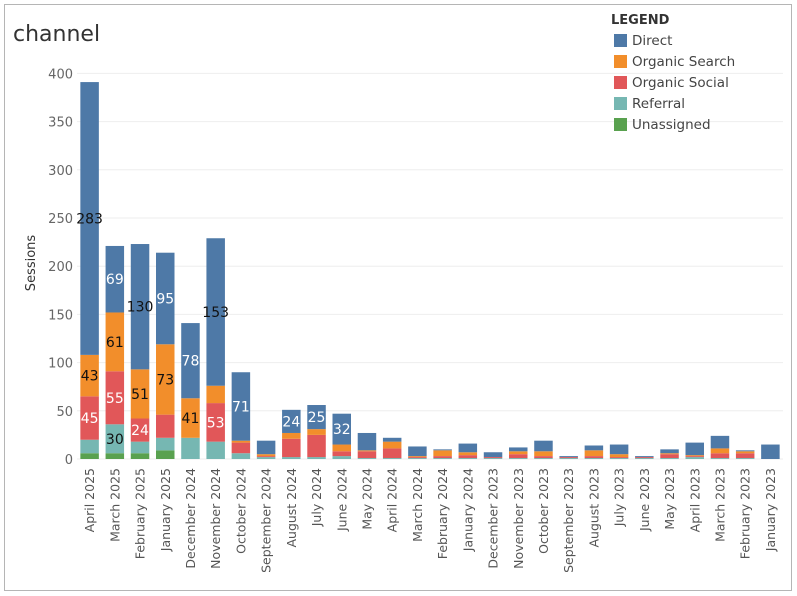 The height and width of the screenshot is (596, 797). What do you see at coordinates (442, 458) in the screenshot?
I see `bar-february-2024-referral` at bounding box center [442, 458].